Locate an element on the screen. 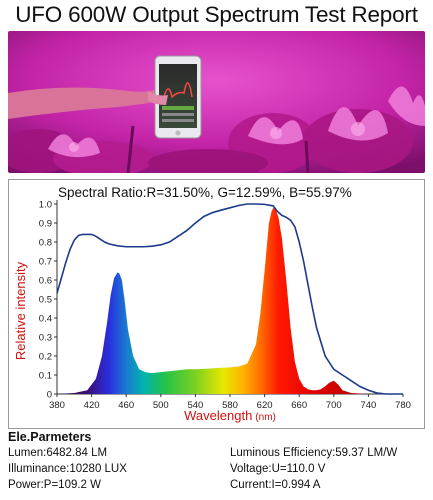 The height and width of the screenshot is (500, 433). x-tick-label: 580 is located at coordinates (230, 405).